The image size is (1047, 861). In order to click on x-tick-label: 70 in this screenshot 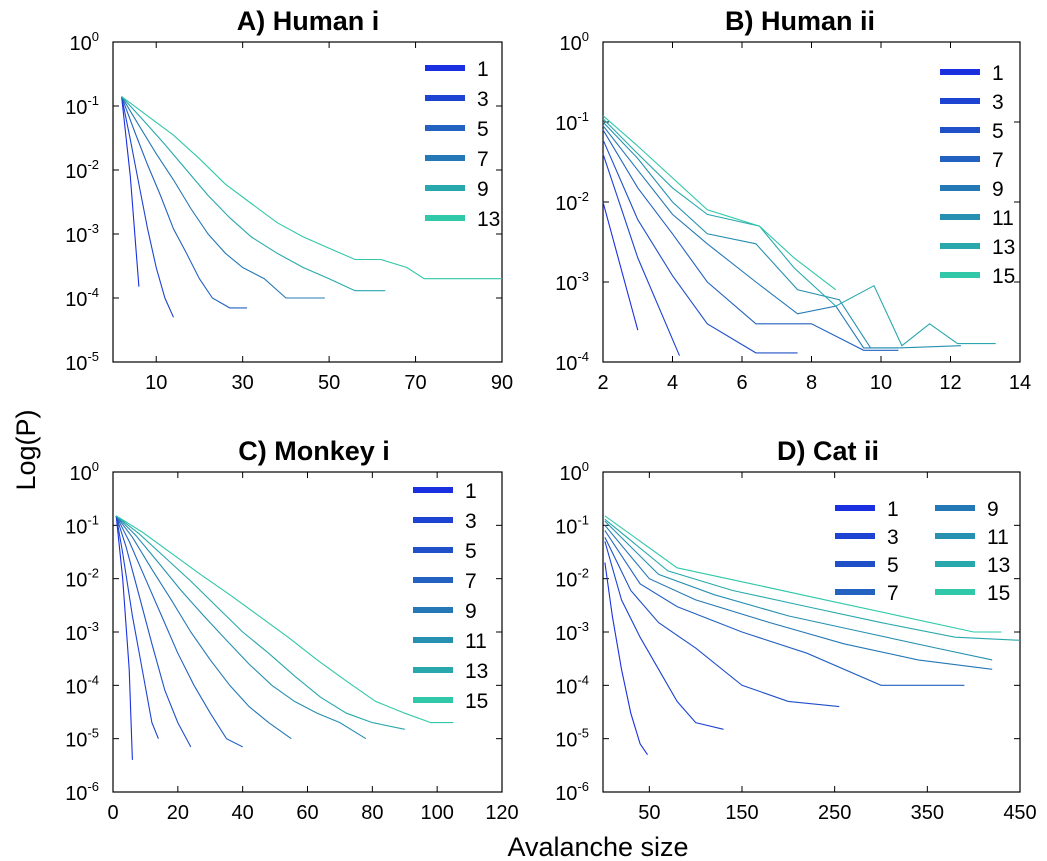, I will do `click(415, 383)`.